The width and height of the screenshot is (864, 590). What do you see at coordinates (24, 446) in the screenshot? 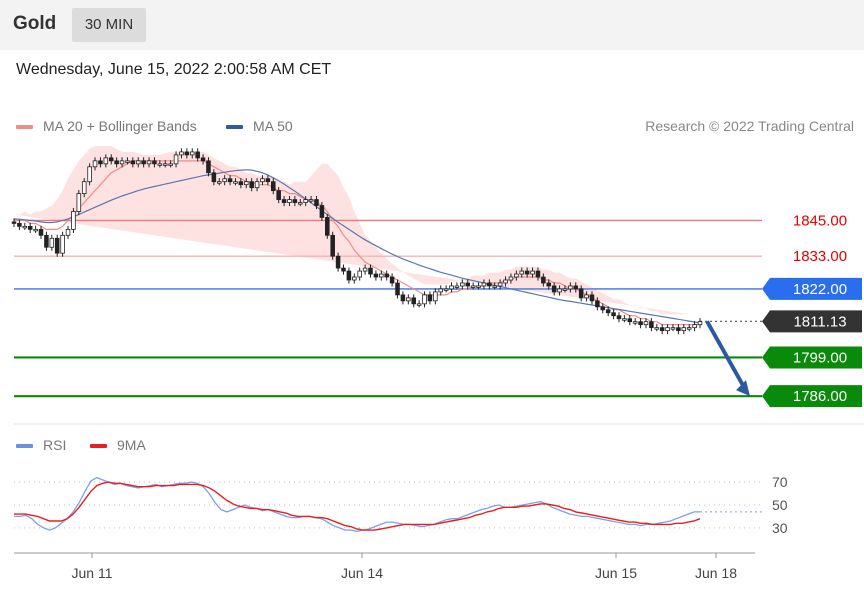
I see `rsi-swatch` at bounding box center [24, 446].